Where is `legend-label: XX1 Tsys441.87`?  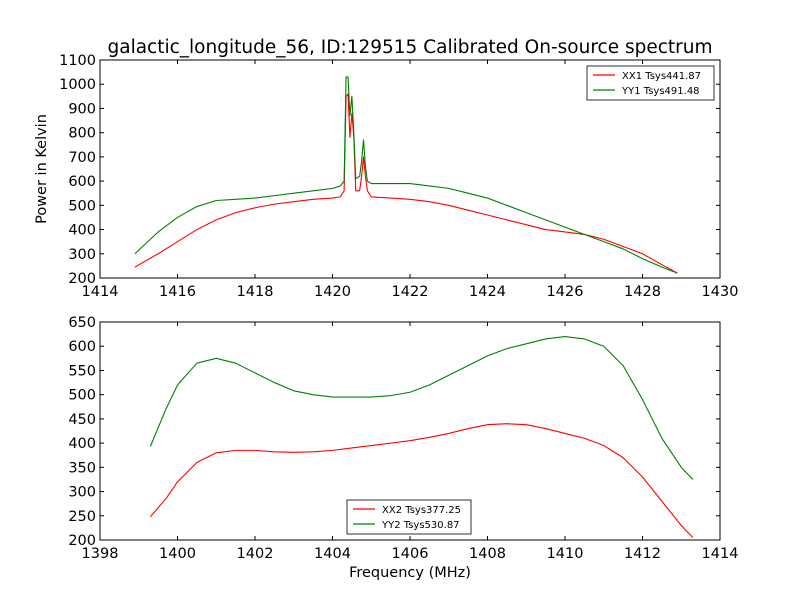 legend-label: XX1 Tsys441.87 is located at coordinates (661, 76).